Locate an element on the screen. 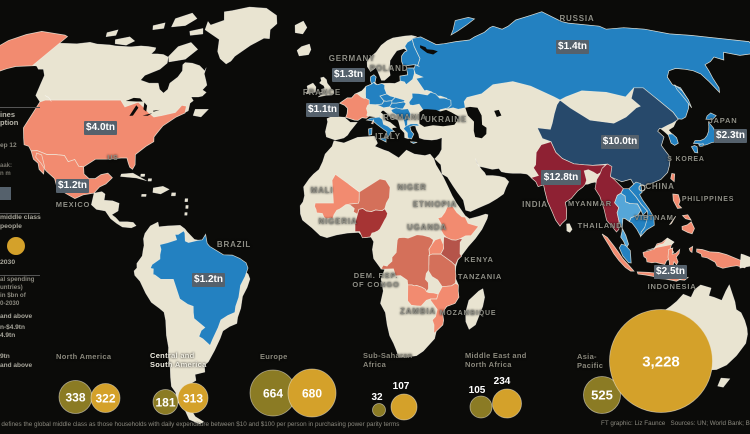 The height and width of the screenshot is (434, 750). svg-text: 525 is located at coordinates (602, 395).